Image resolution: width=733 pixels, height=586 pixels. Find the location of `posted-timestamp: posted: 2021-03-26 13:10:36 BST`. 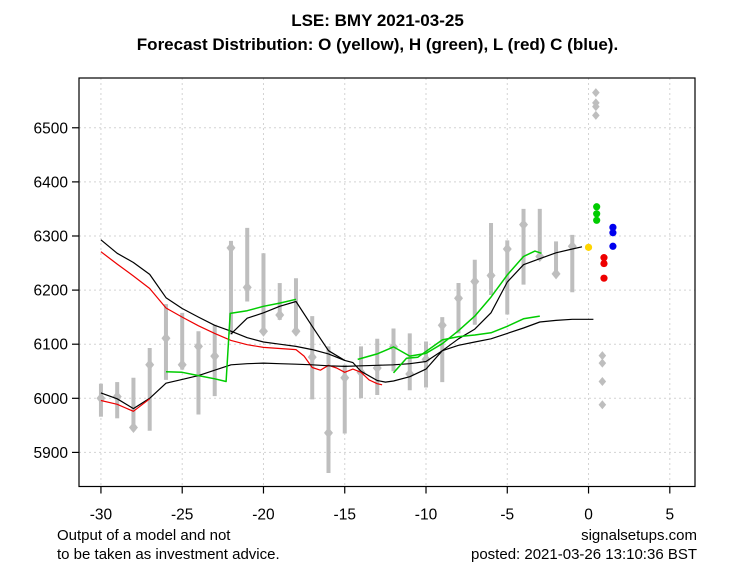

posted-timestamp: posted: 2021-03-26 13:10:36 BST is located at coordinates (584, 554).